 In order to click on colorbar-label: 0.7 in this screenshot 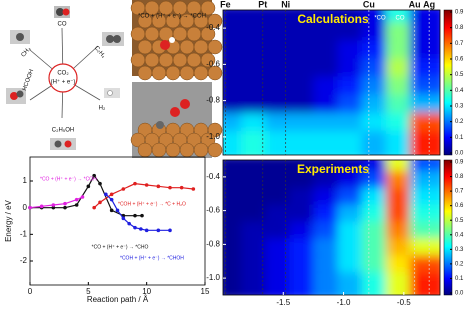, I will do `click(459, 44)`.